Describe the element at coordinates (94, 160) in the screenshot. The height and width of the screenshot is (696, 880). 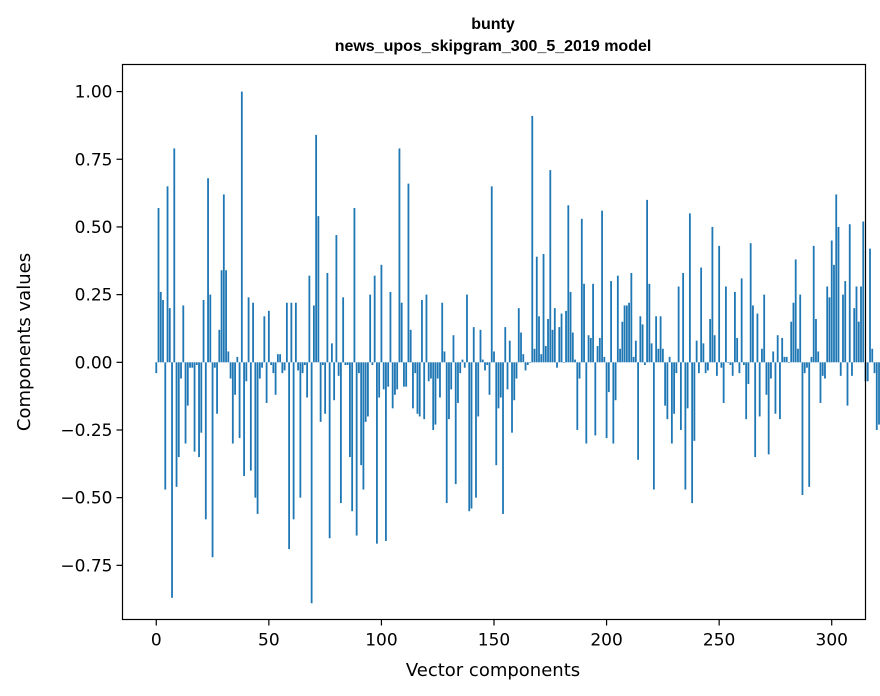
I see `y-tick-label: 0.75` at that location.